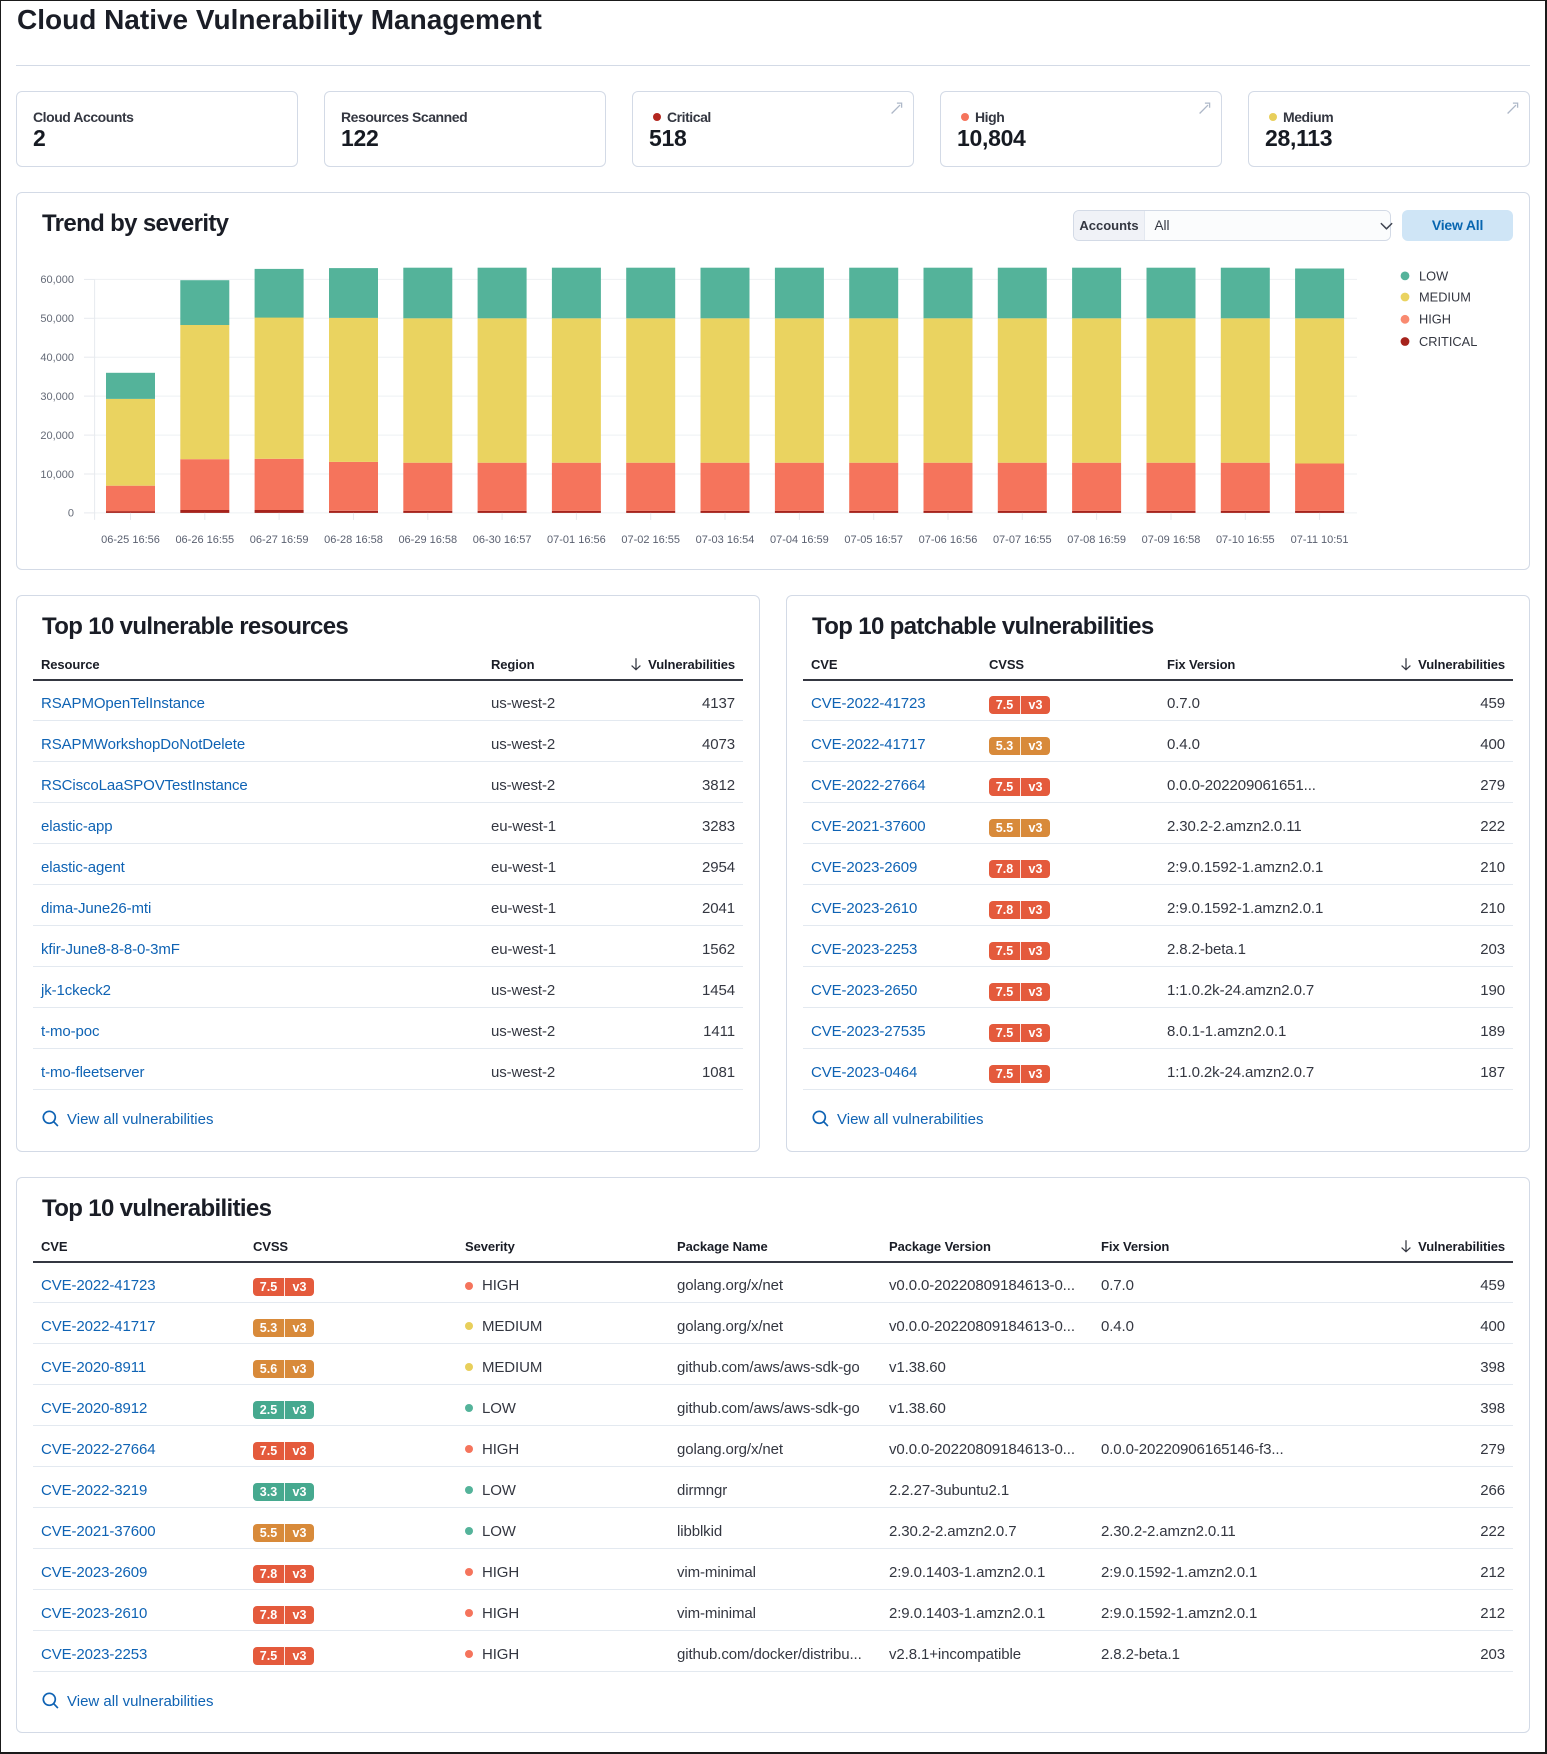 This screenshot has width=1547, height=1754. I want to click on svg-text: 06-27 16:59, so click(279, 539).